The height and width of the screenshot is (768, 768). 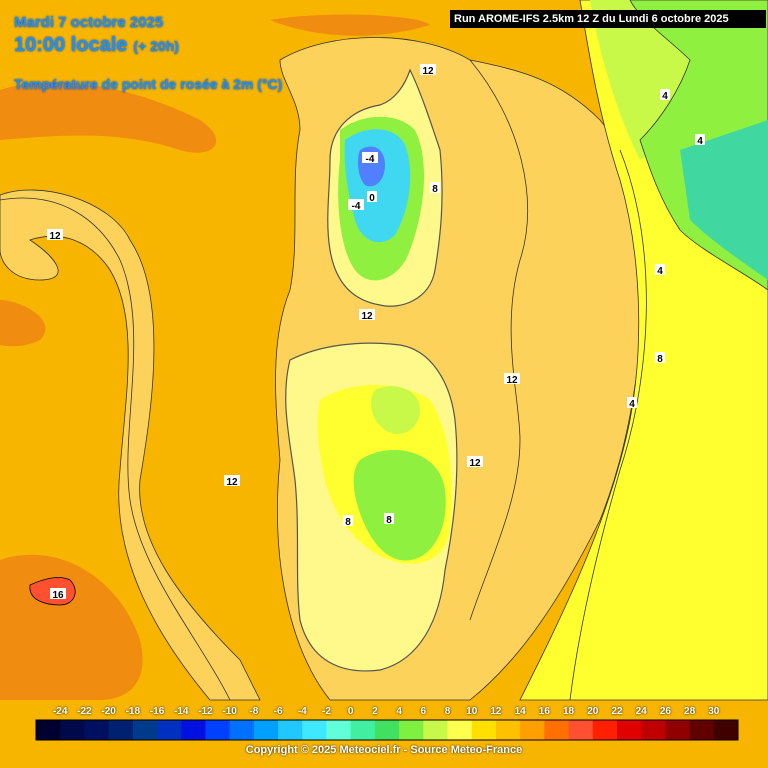 I want to click on contour-east, so click(x=499, y=340).